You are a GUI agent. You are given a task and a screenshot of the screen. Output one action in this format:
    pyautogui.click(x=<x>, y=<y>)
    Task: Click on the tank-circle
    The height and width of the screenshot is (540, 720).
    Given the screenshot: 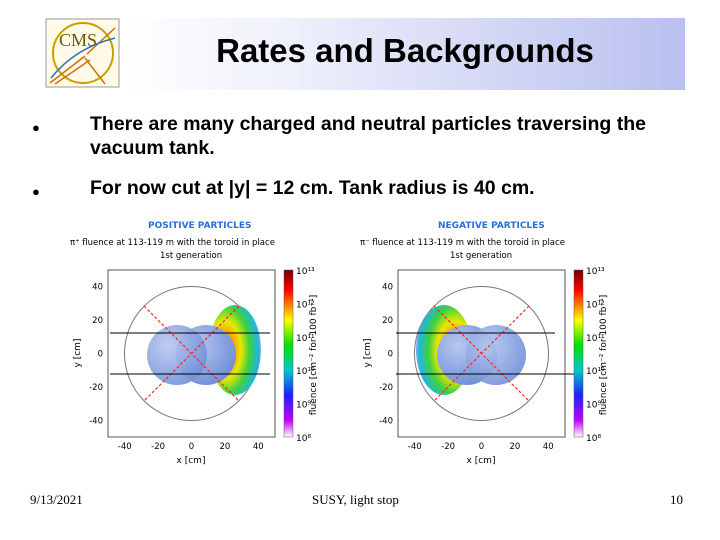 What is the action you would take?
    pyautogui.click(x=481, y=353)
    